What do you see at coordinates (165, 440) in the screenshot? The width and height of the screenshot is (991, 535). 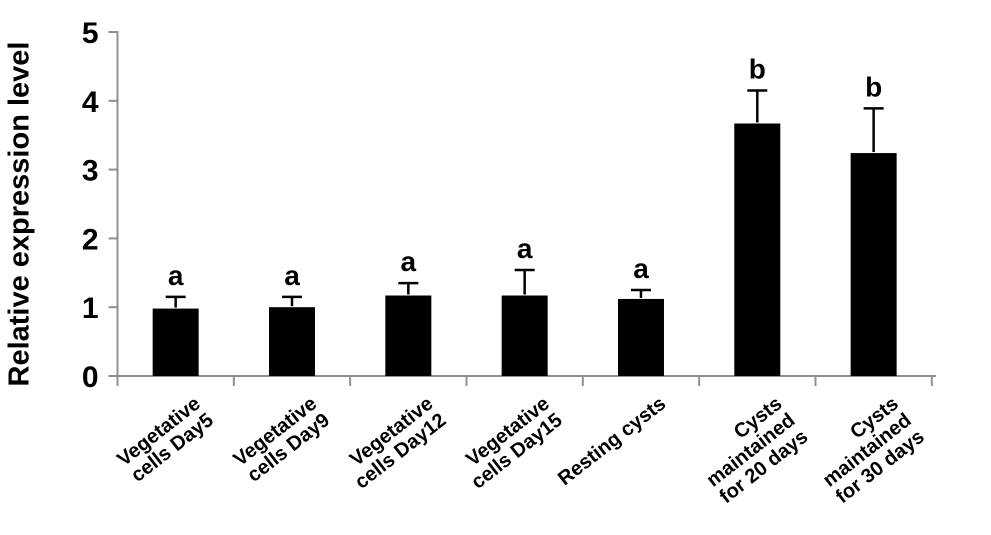 I see `x-category-label: Vegetativecells Day5` at bounding box center [165, 440].